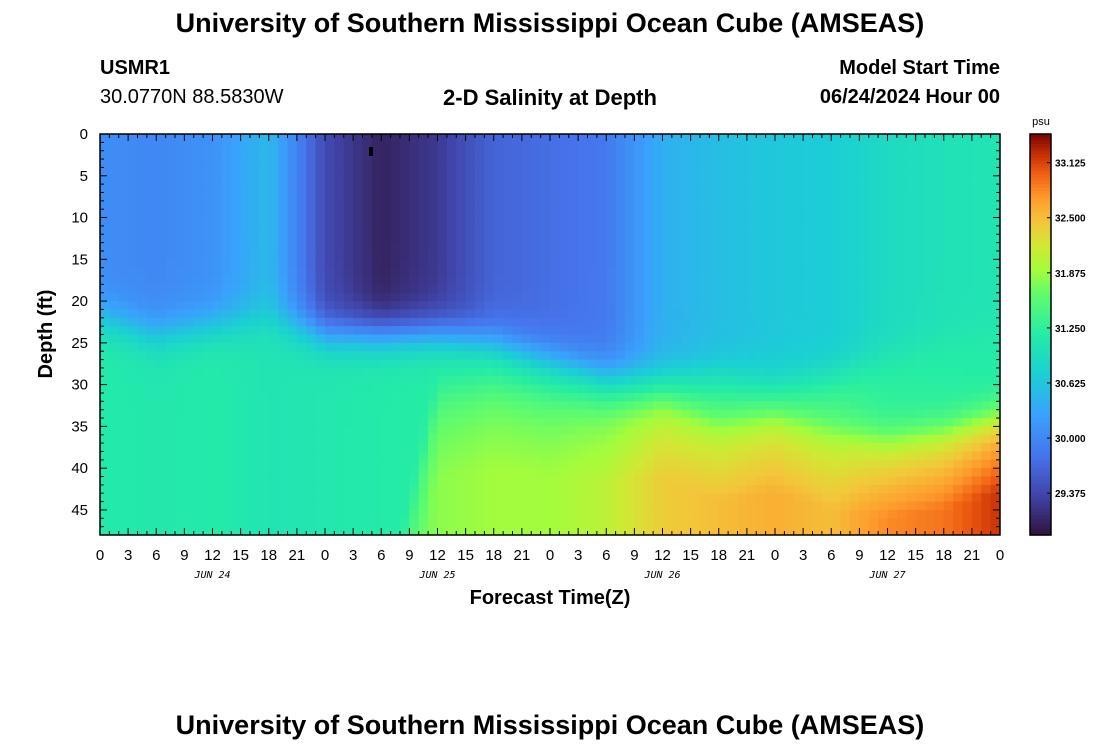  Describe the element at coordinates (79, 218) in the screenshot. I see `y-tick-label: 10` at that location.